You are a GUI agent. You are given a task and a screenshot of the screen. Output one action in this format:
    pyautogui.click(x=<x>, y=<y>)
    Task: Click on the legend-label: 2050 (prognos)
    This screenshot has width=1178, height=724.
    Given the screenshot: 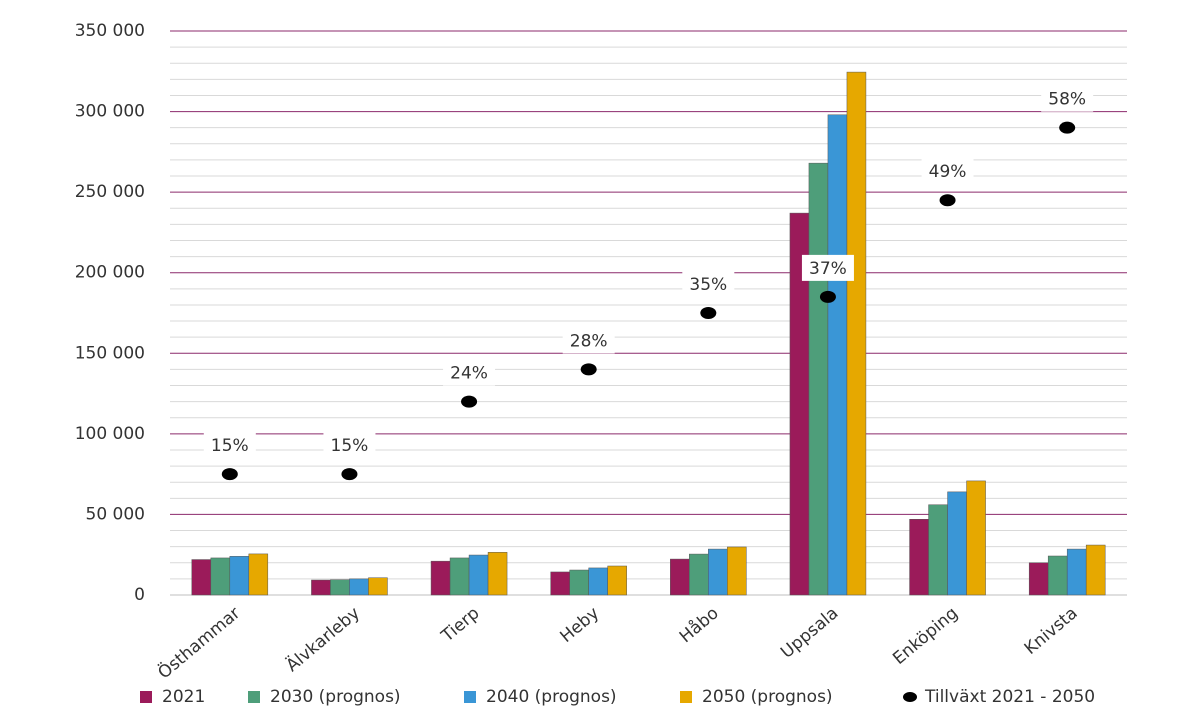 What is the action you would take?
    pyautogui.click(x=767, y=697)
    